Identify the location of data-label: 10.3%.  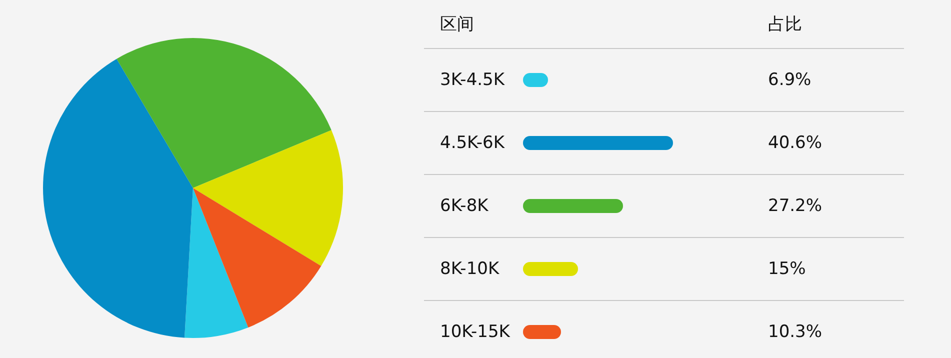
(795, 332).